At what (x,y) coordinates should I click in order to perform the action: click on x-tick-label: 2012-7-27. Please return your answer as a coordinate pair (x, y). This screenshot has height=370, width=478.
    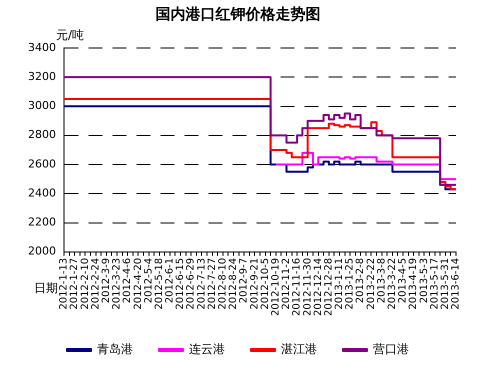
    Looking at the image, I should click on (212, 284).